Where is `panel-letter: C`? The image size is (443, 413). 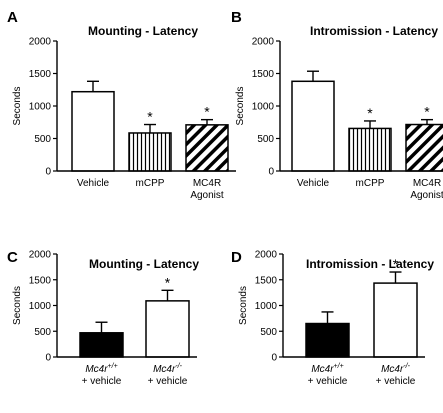
panel-letter: C is located at coordinates (12, 257).